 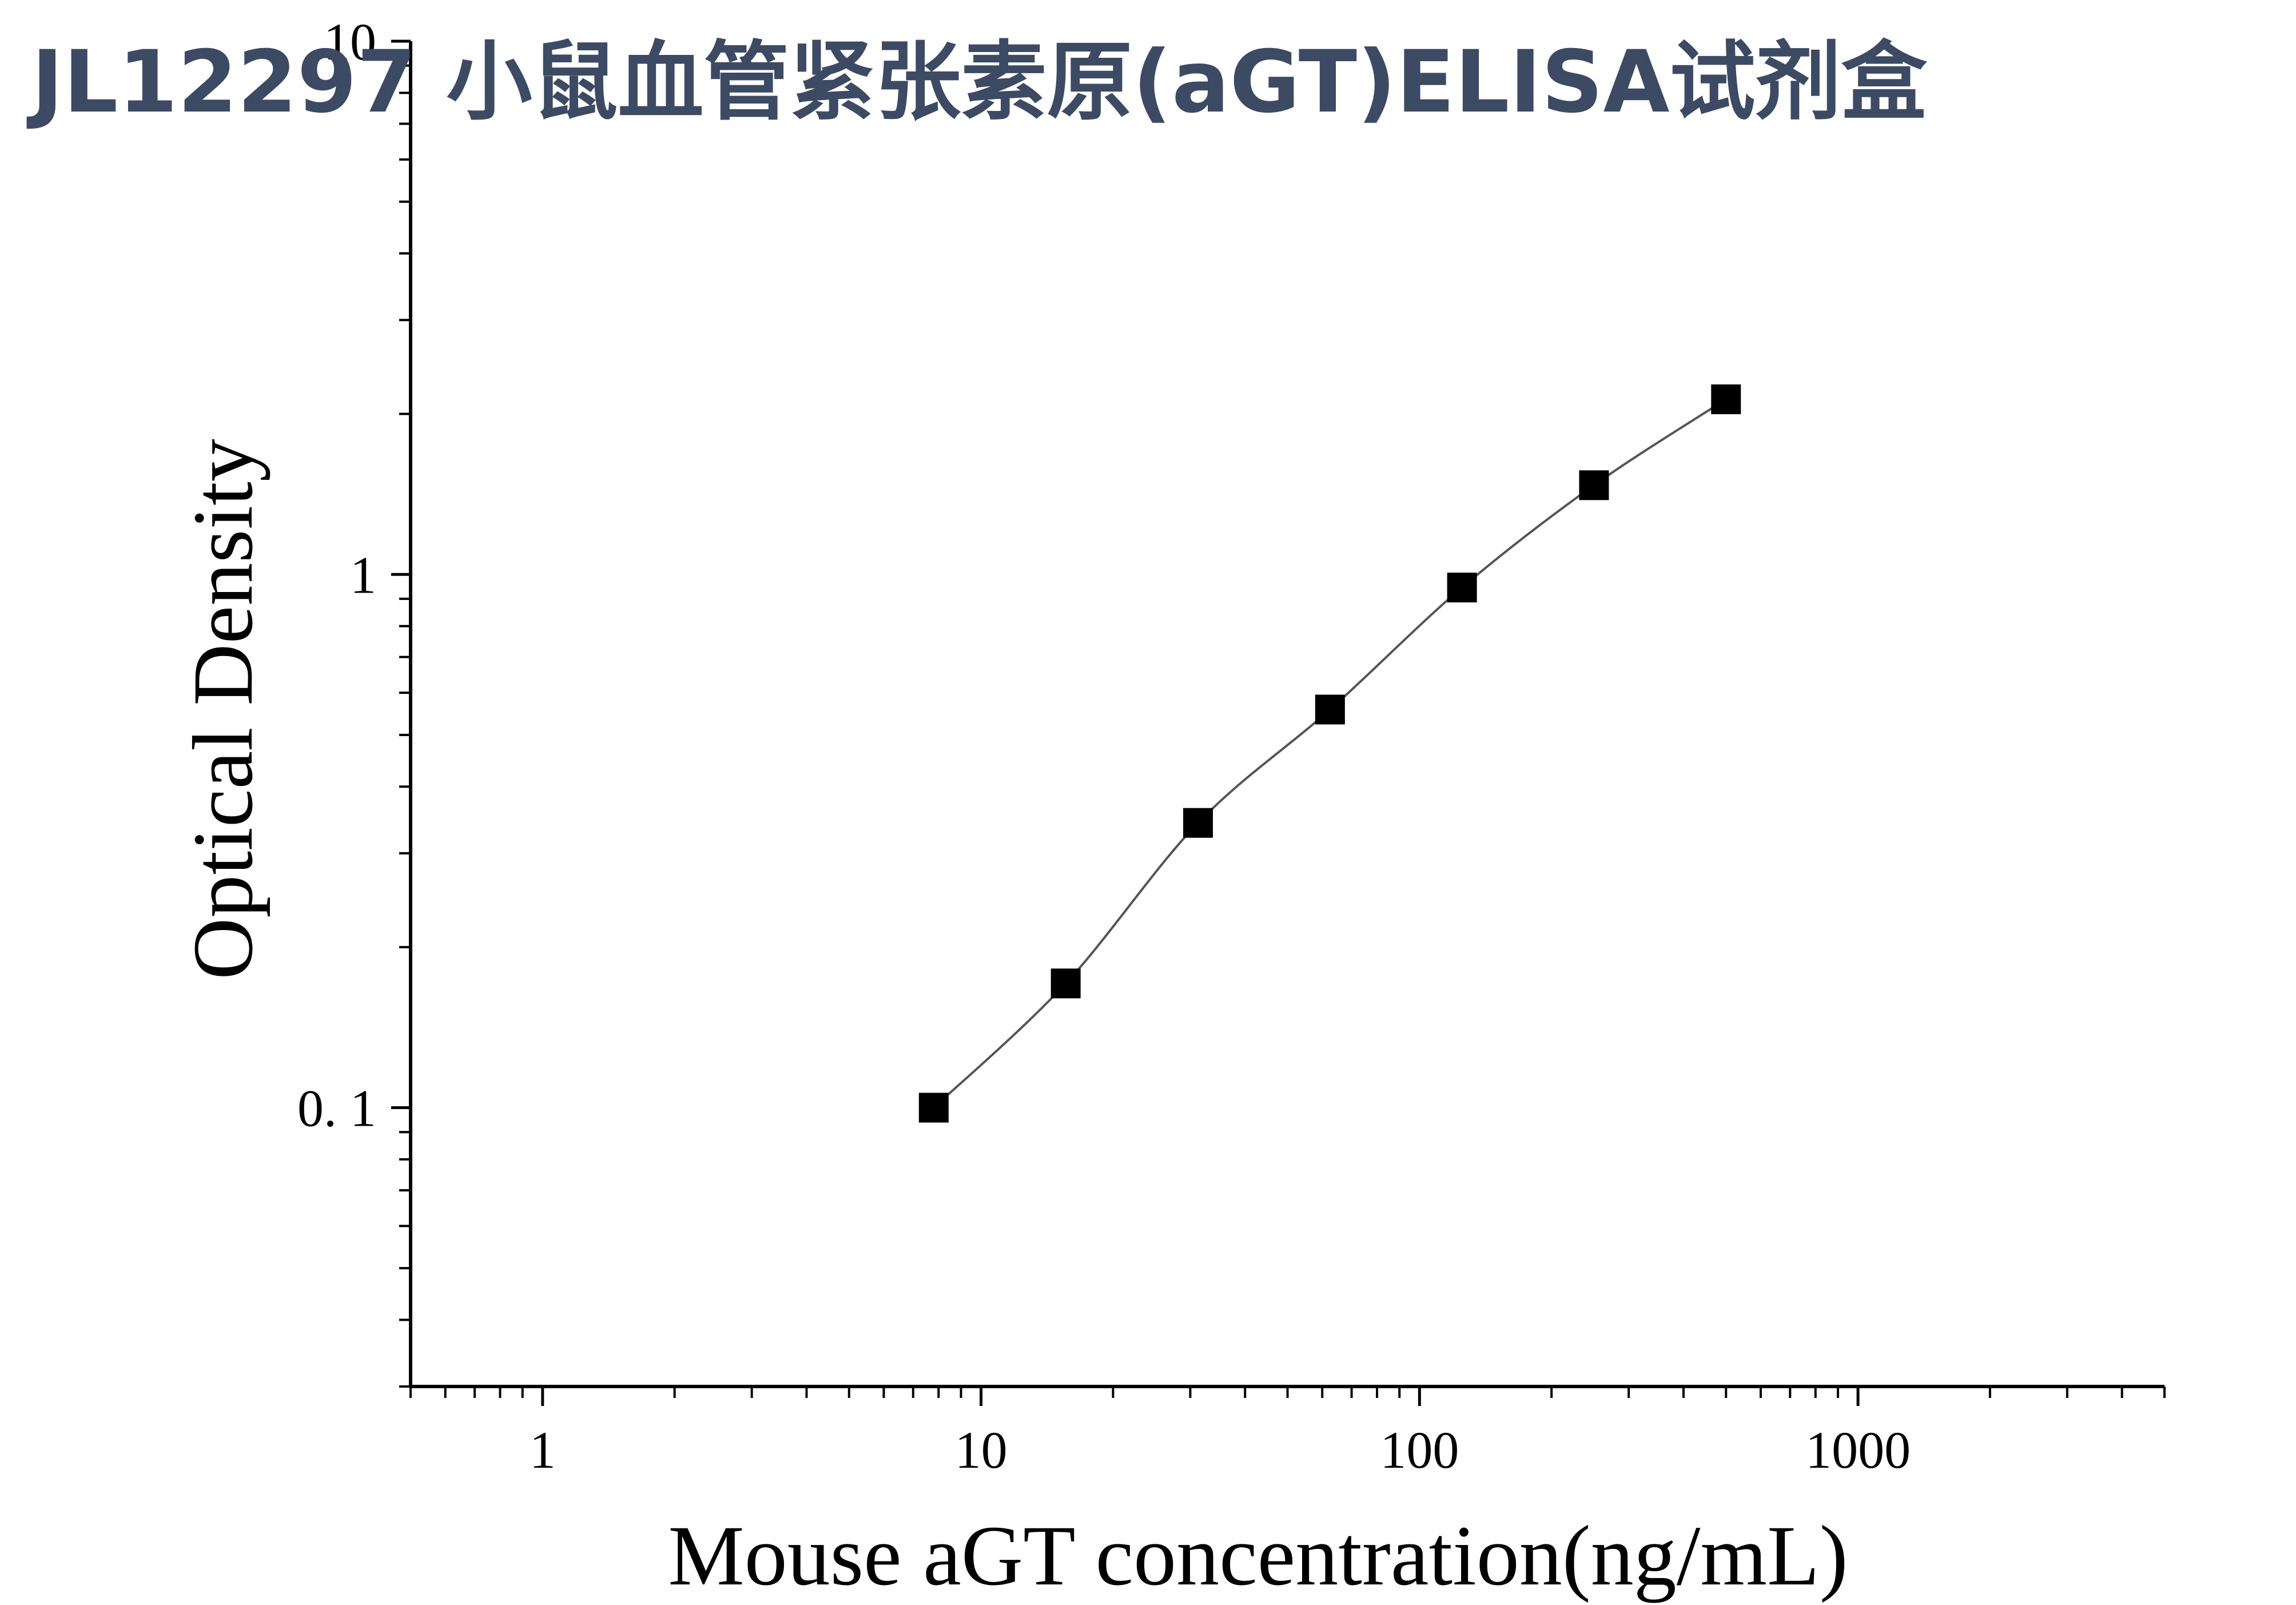 I want to click on x-tick-label: 10, so click(x=981, y=1450).